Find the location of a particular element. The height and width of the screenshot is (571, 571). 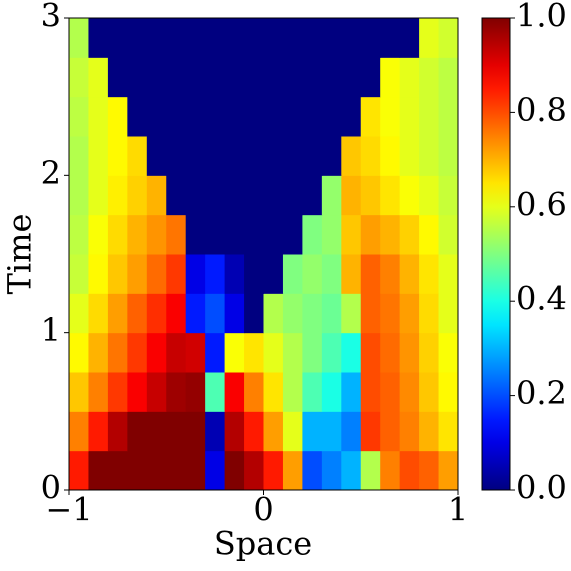

x-tick-label: 1 is located at coordinates (458, 510).